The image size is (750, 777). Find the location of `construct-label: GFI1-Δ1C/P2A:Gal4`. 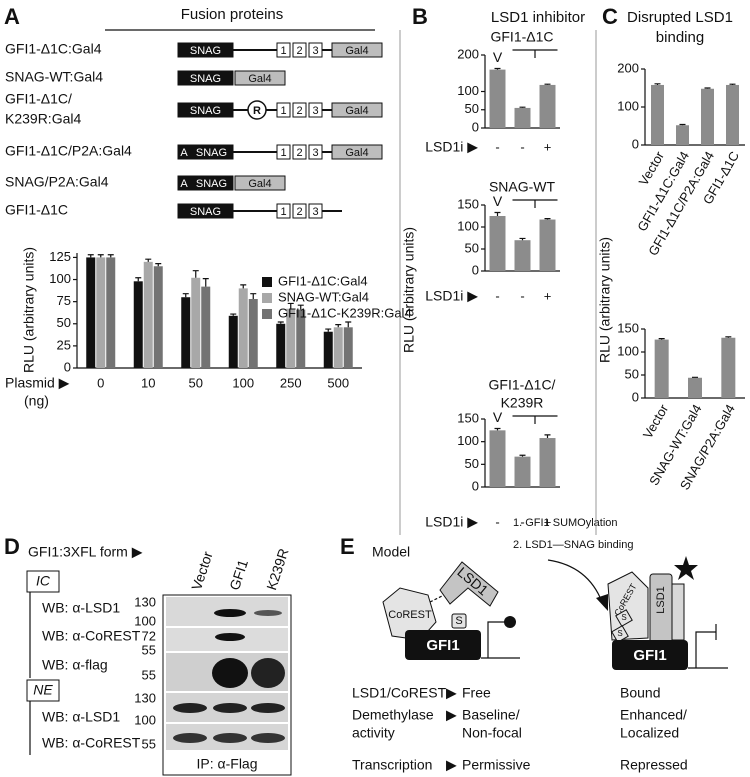

construct-label: GFI1-Δ1C/P2A:Gal4 is located at coordinates (68, 151).